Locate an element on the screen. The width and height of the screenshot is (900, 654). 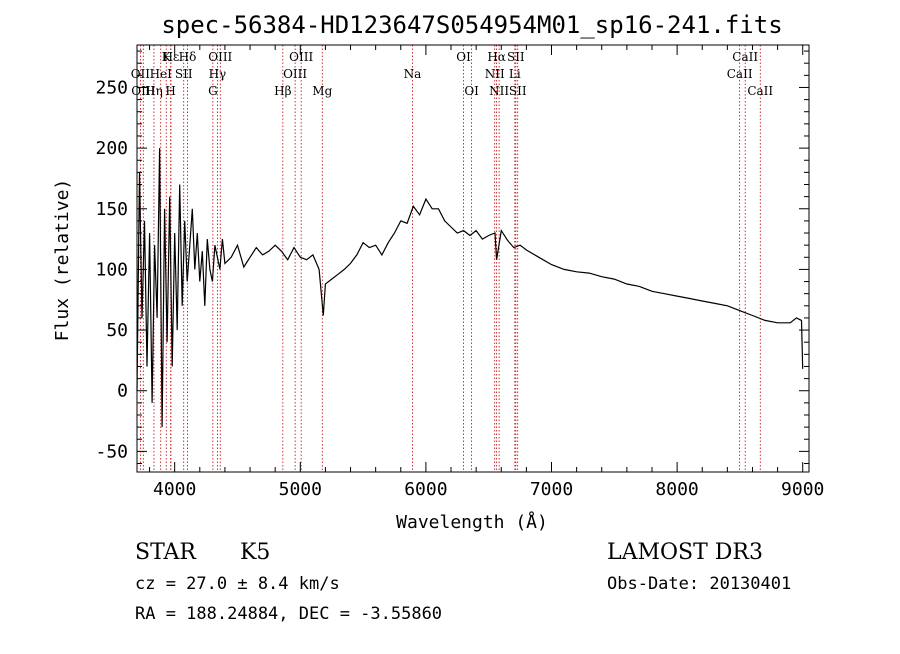
line-marker-label: Na is located at coordinates (413, 74).